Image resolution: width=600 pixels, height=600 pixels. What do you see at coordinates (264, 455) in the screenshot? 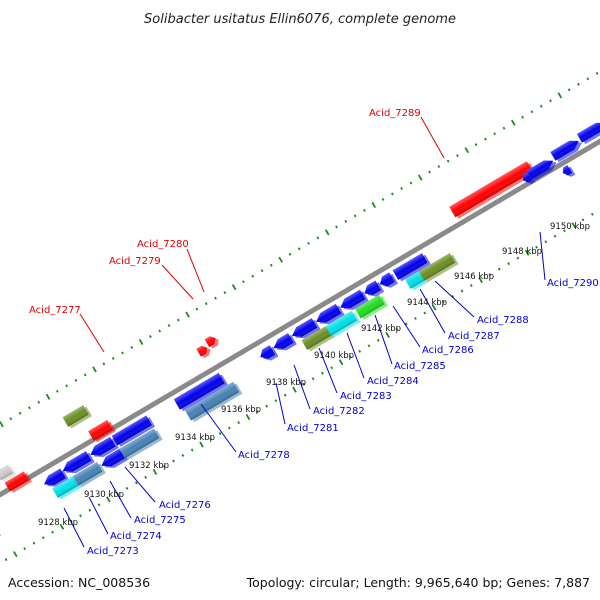
I see `gene-label-acid-7278: Acid_7278` at bounding box center [264, 455].